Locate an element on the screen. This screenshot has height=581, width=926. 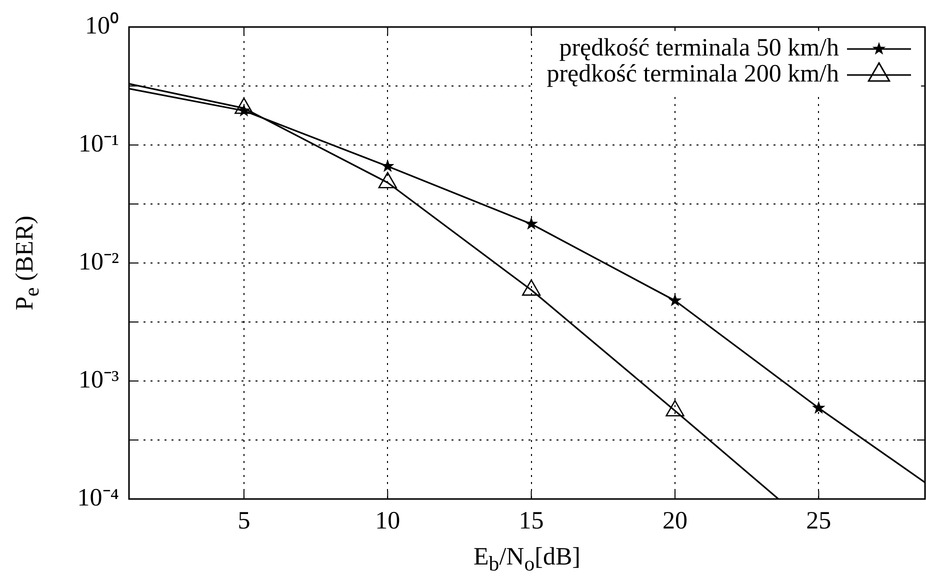
y-tick-label: 10⁻³ is located at coordinates (99, 380).